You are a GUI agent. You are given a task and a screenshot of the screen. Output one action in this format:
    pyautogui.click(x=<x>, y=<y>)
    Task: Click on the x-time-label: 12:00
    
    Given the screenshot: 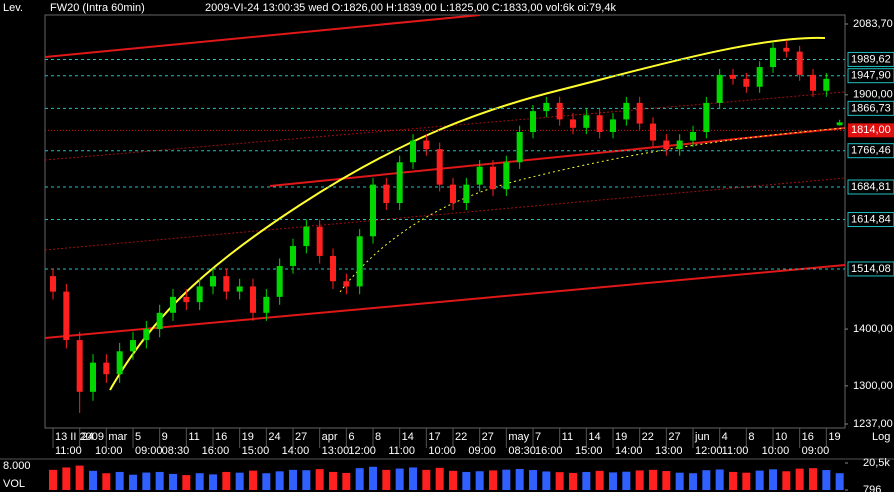 What is the action you would take?
    pyautogui.click(x=362, y=451)
    